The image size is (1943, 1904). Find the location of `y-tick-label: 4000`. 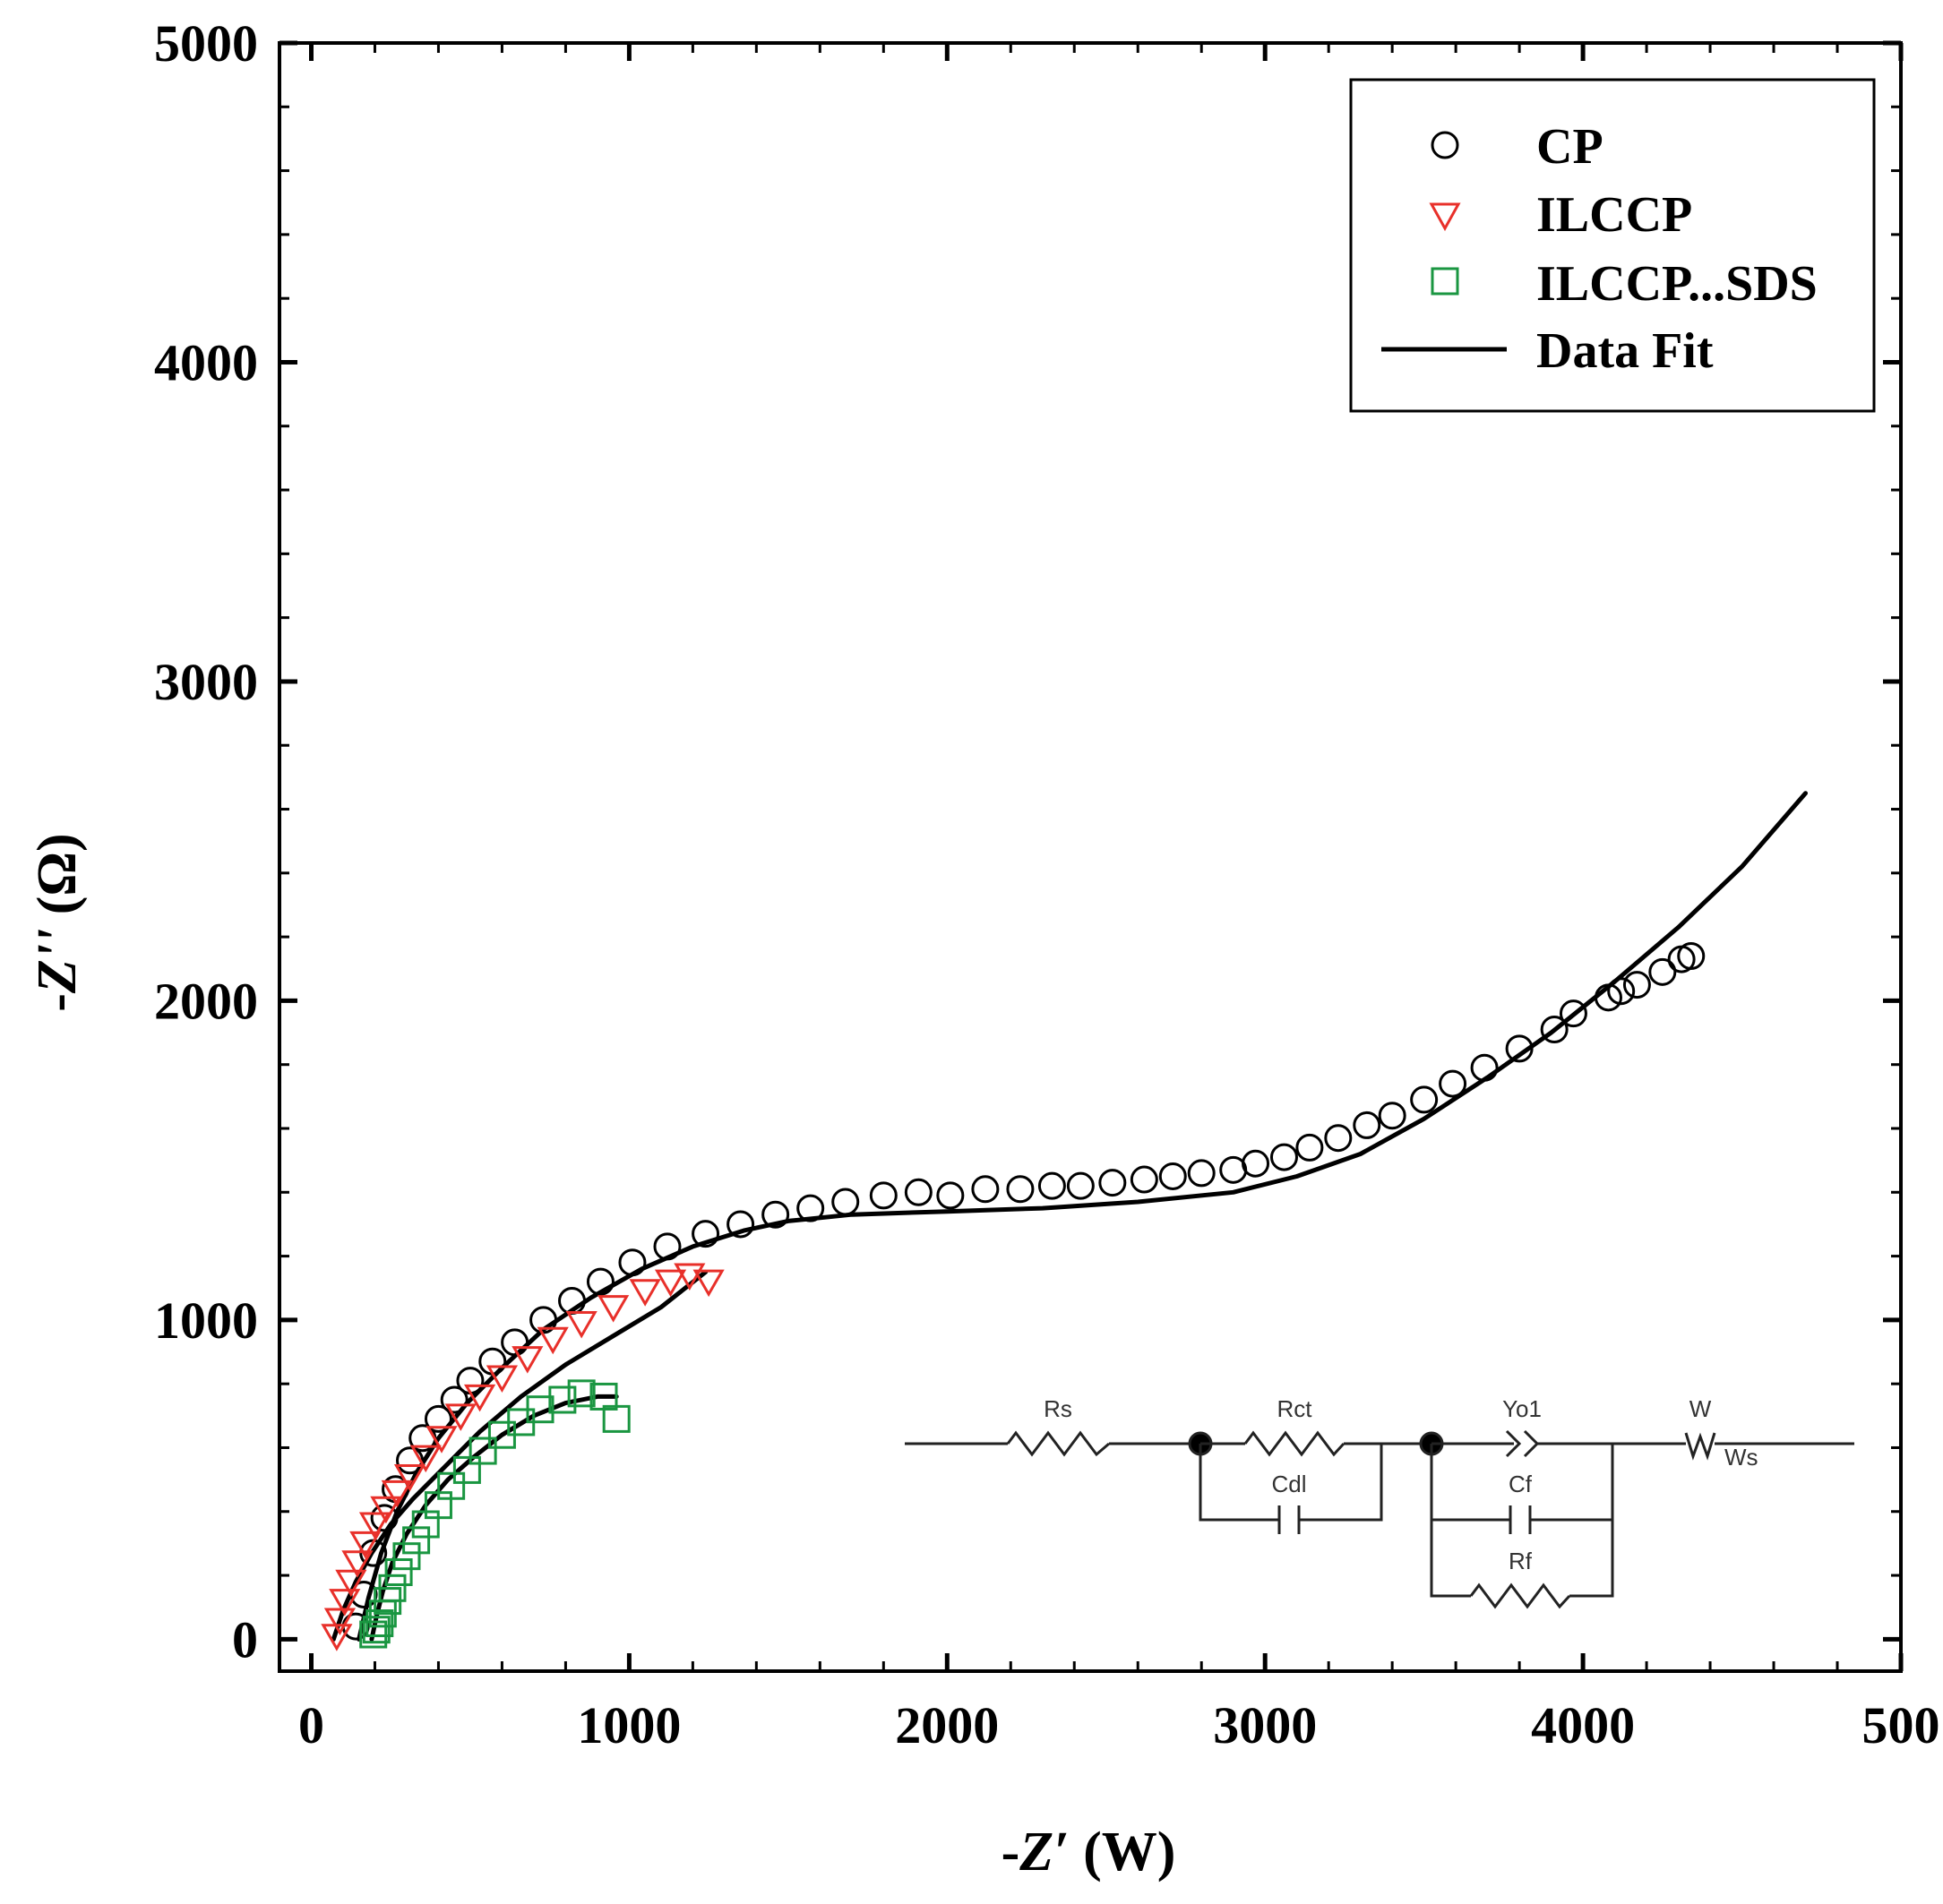

y-tick-label: 4000 is located at coordinates (206, 362).